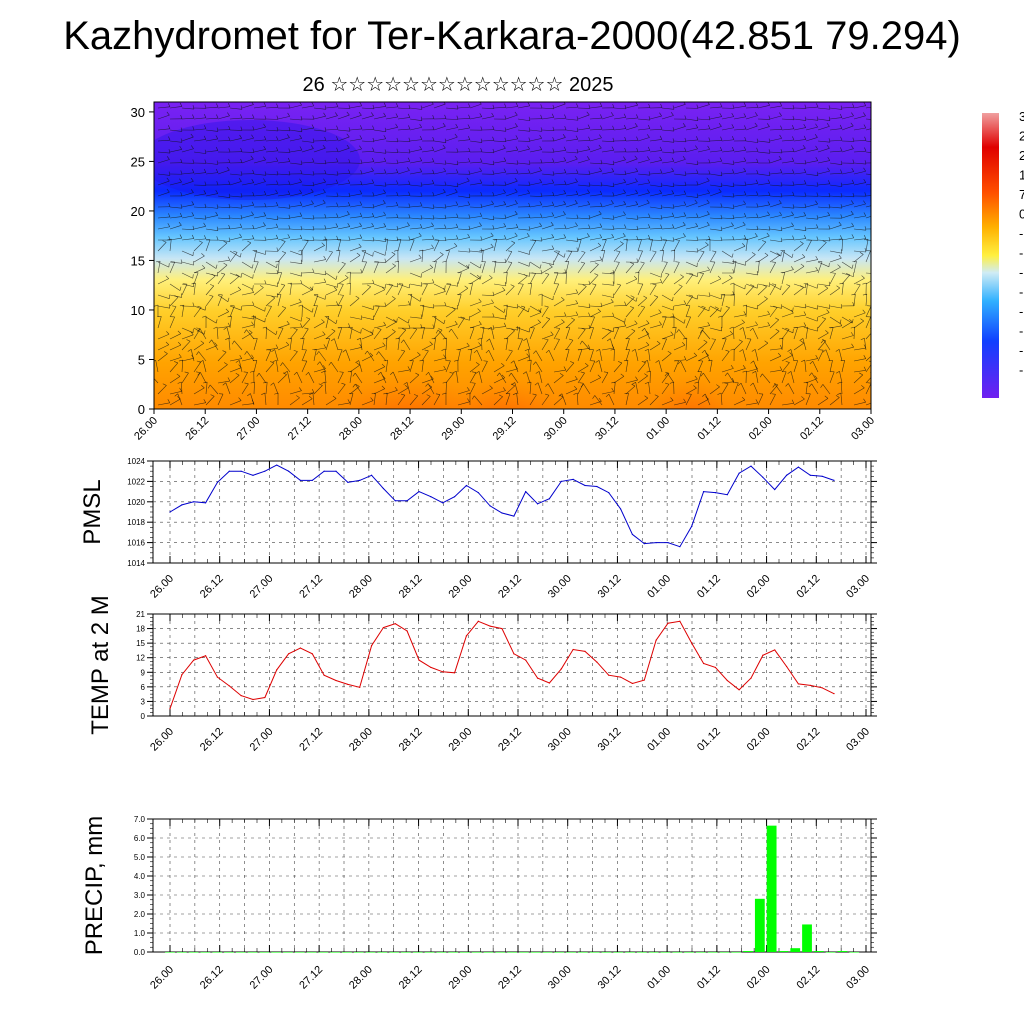 The image size is (1024, 1024). Describe the element at coordinates (505, 374) in the screenshot. I see `warm-core` at that location.